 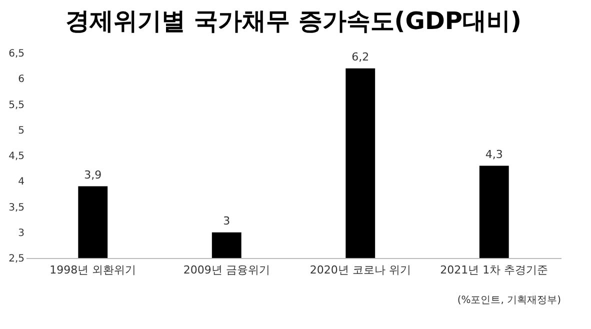 What do you see at coordinates (509, 300) in the screenshot?
I see `text: (%포인트, 기획재정부)` at bounding box center [509, 300].